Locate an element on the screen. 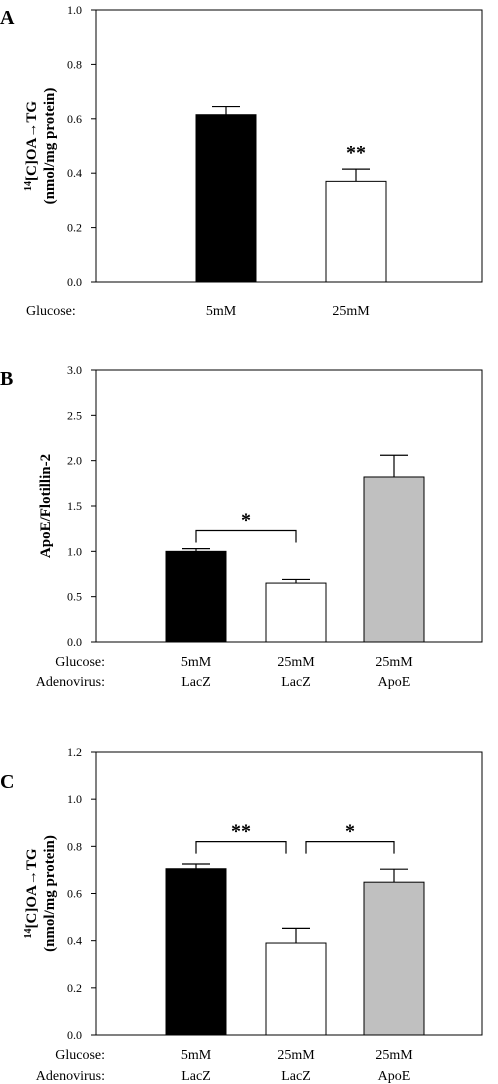 Image resolution: width=498 pixels, height=1084 pixels. panel-letter: A is located at coordinates (7, 18).